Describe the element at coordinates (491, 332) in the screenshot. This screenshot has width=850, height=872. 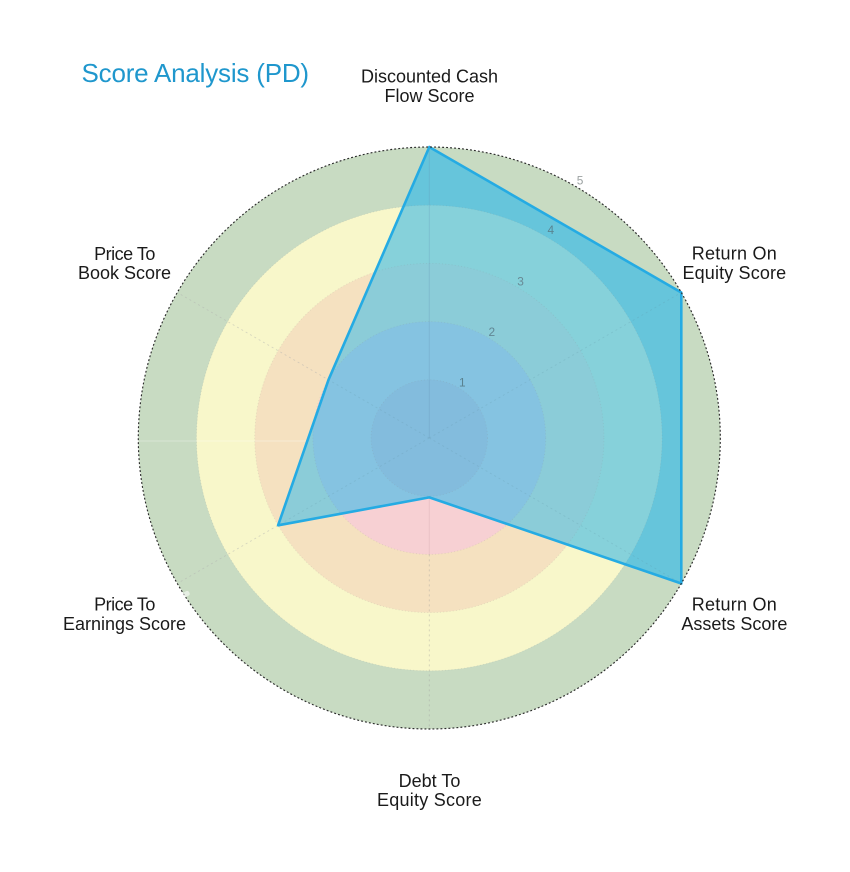
I see `svg-text: 2` at that location.